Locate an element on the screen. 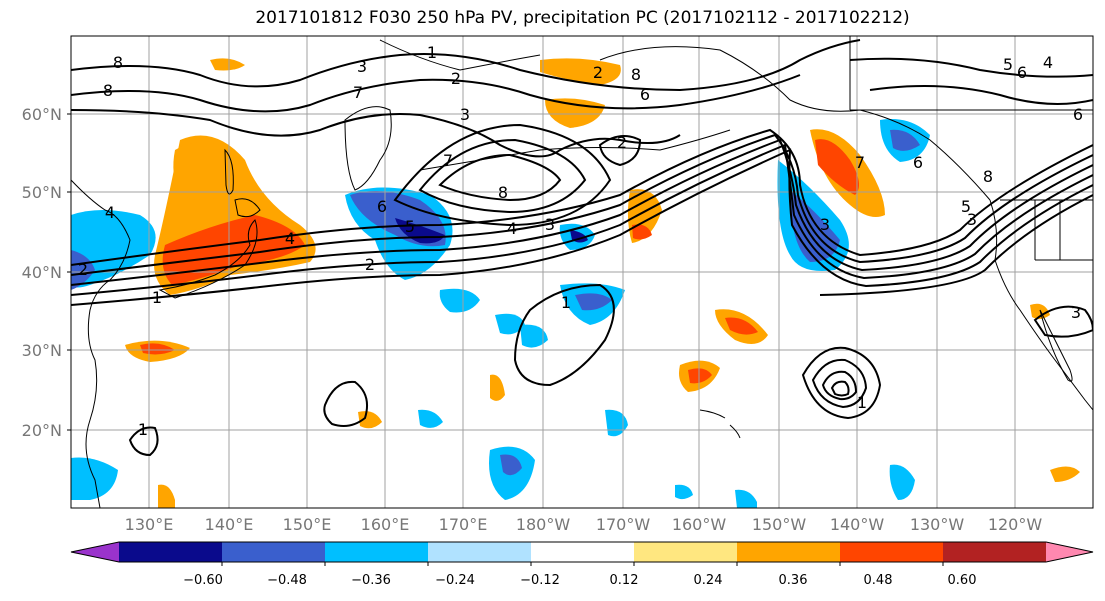 This screenshot has height=601, width=1105. lon-label: 120°W is located at coordinates (1015, 524).